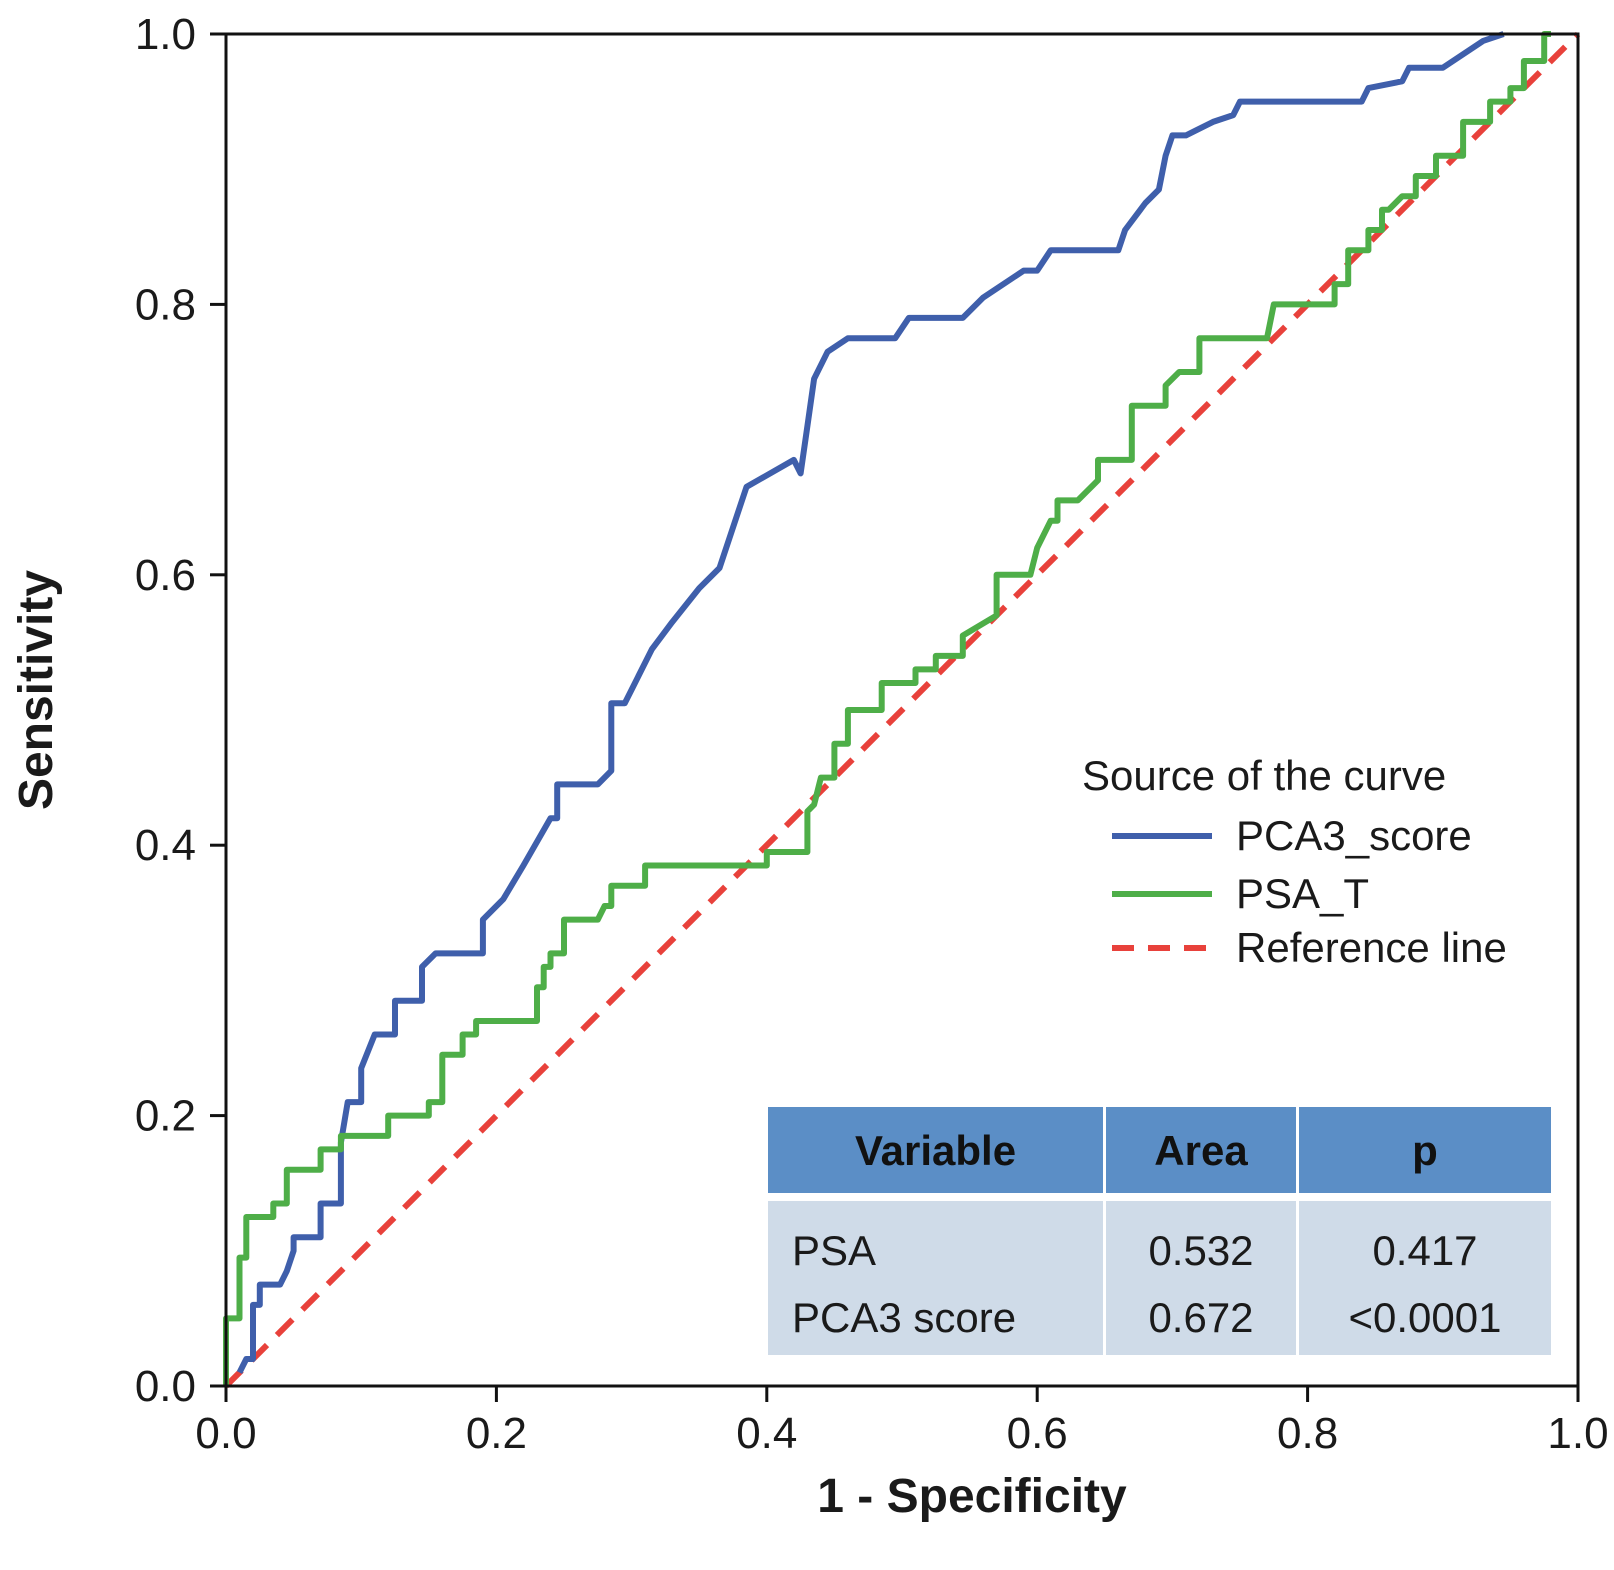 This screenshot has height=1570, width=1614. Describe the element at coordinates (834, 1250) in the screenshot. I see `table-cell-psa-variable: PSA` at that location.